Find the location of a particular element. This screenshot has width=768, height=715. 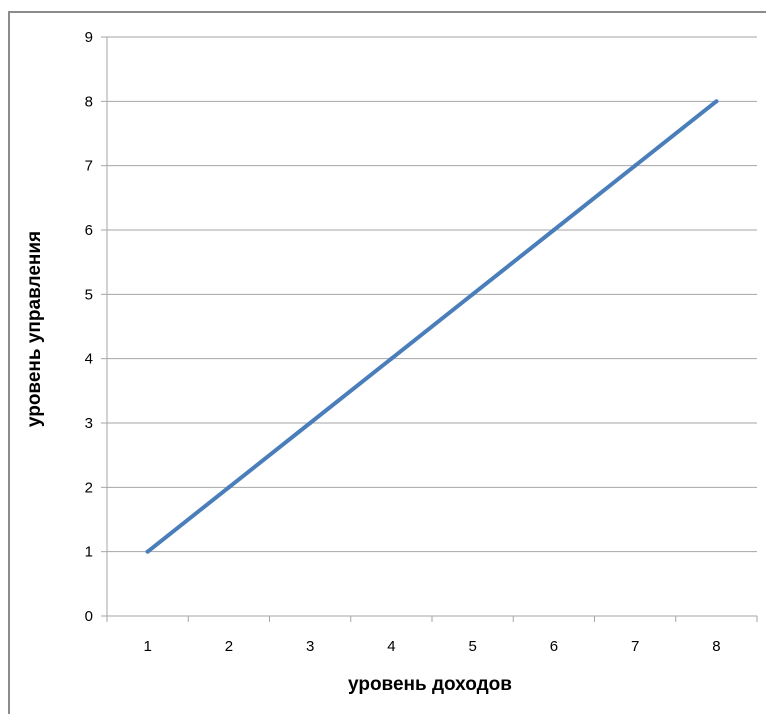

x-tick-label-8: 8 is located at coordinates (716, 646).